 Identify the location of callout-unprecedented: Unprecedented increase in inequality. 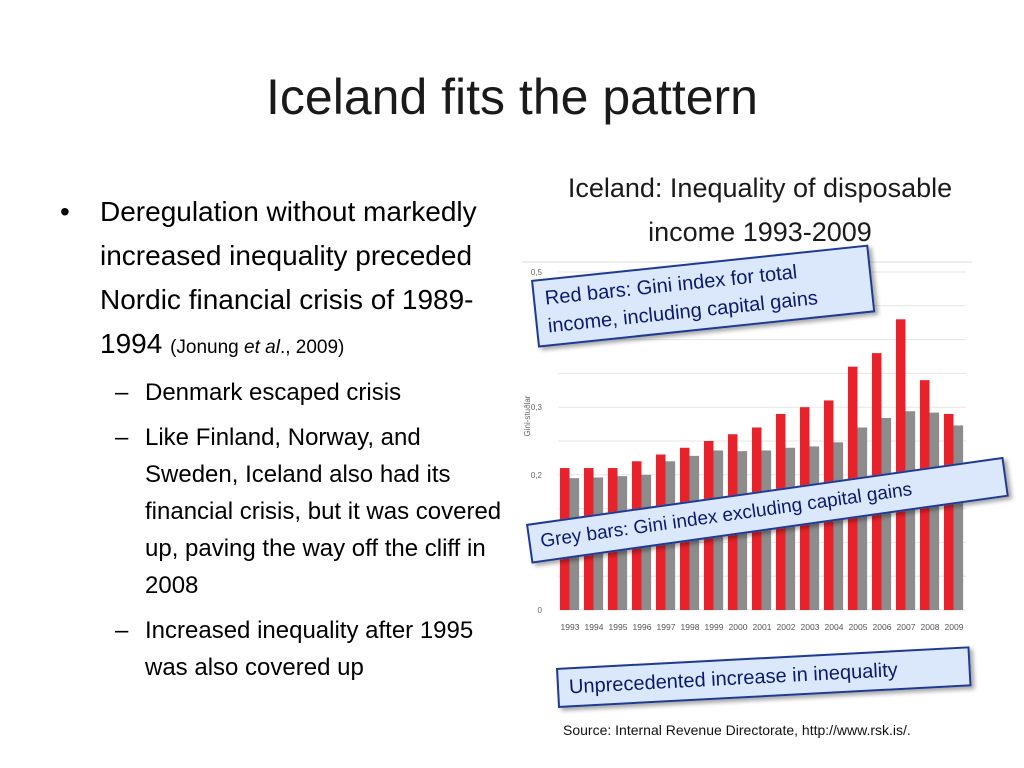
(764, 677).